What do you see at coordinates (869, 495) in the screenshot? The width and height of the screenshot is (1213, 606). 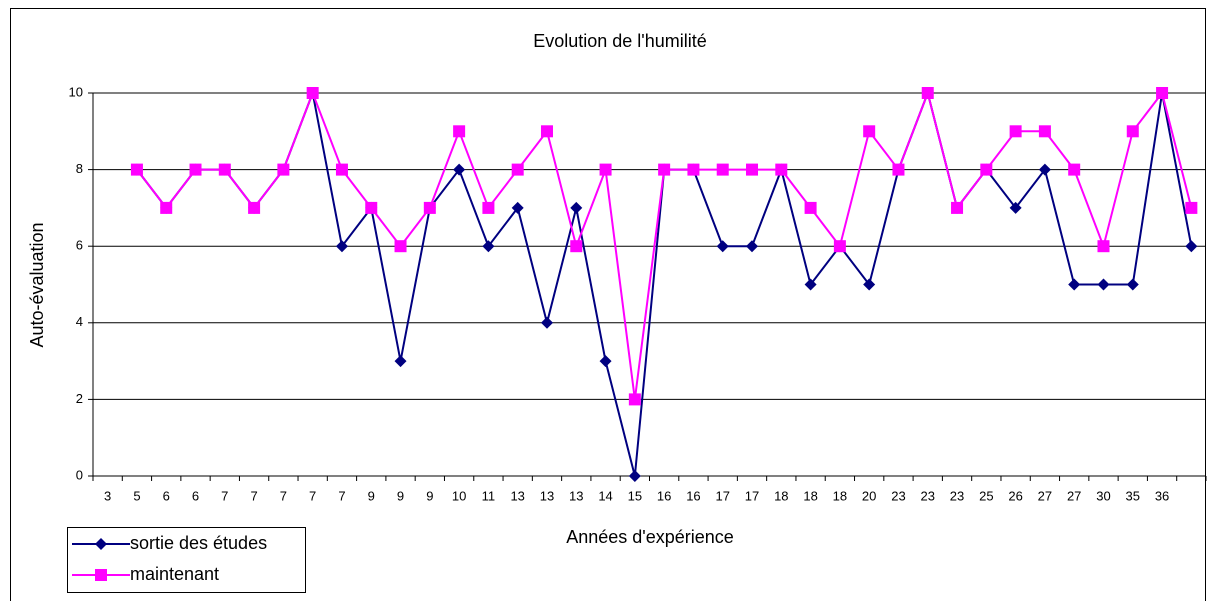 I see `x-tick-label: 20` at bounding box center [869, 495].